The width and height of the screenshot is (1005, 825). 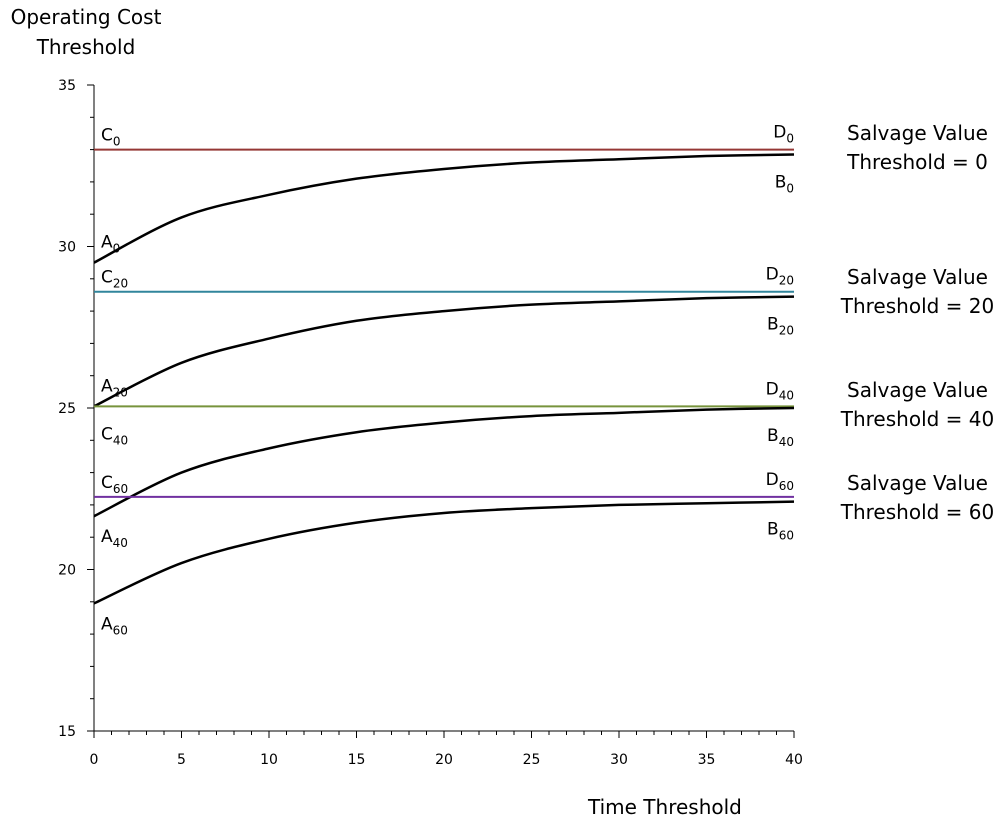 I want to click on annotation-line2: Threshold = 40, so click(x=917, y=419).